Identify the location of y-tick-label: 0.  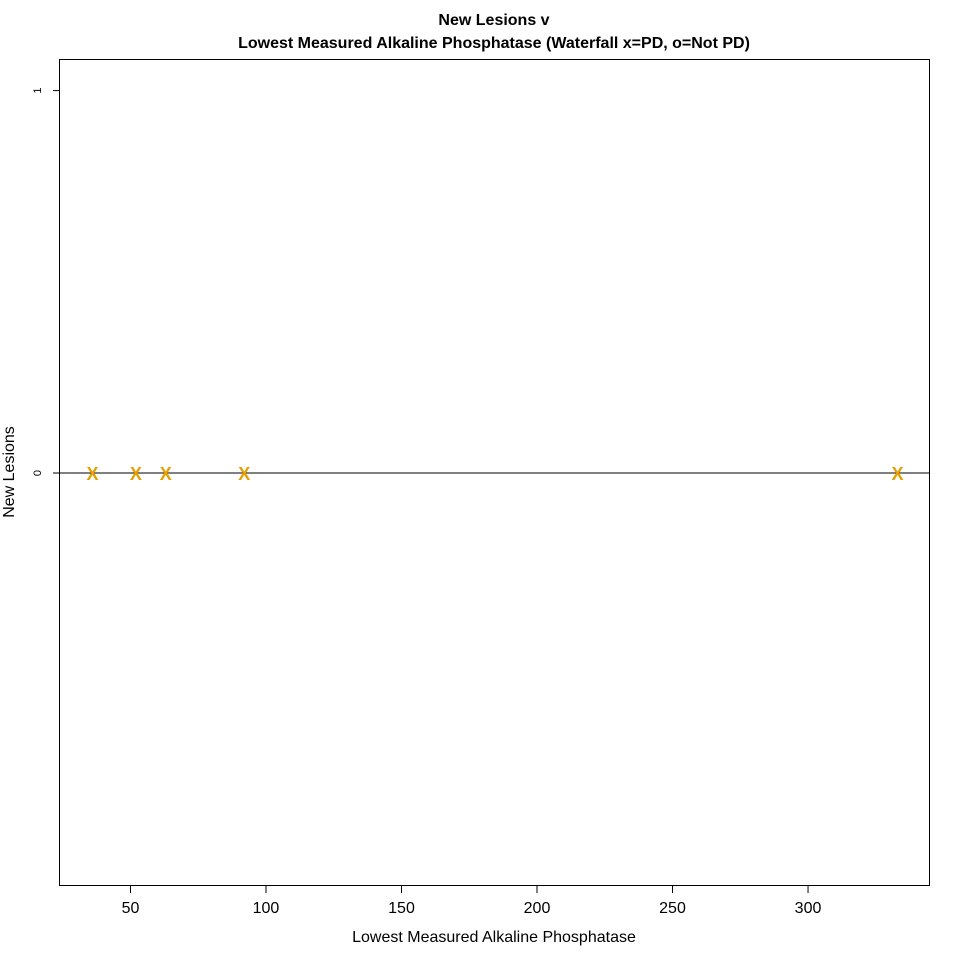
(38, 473).